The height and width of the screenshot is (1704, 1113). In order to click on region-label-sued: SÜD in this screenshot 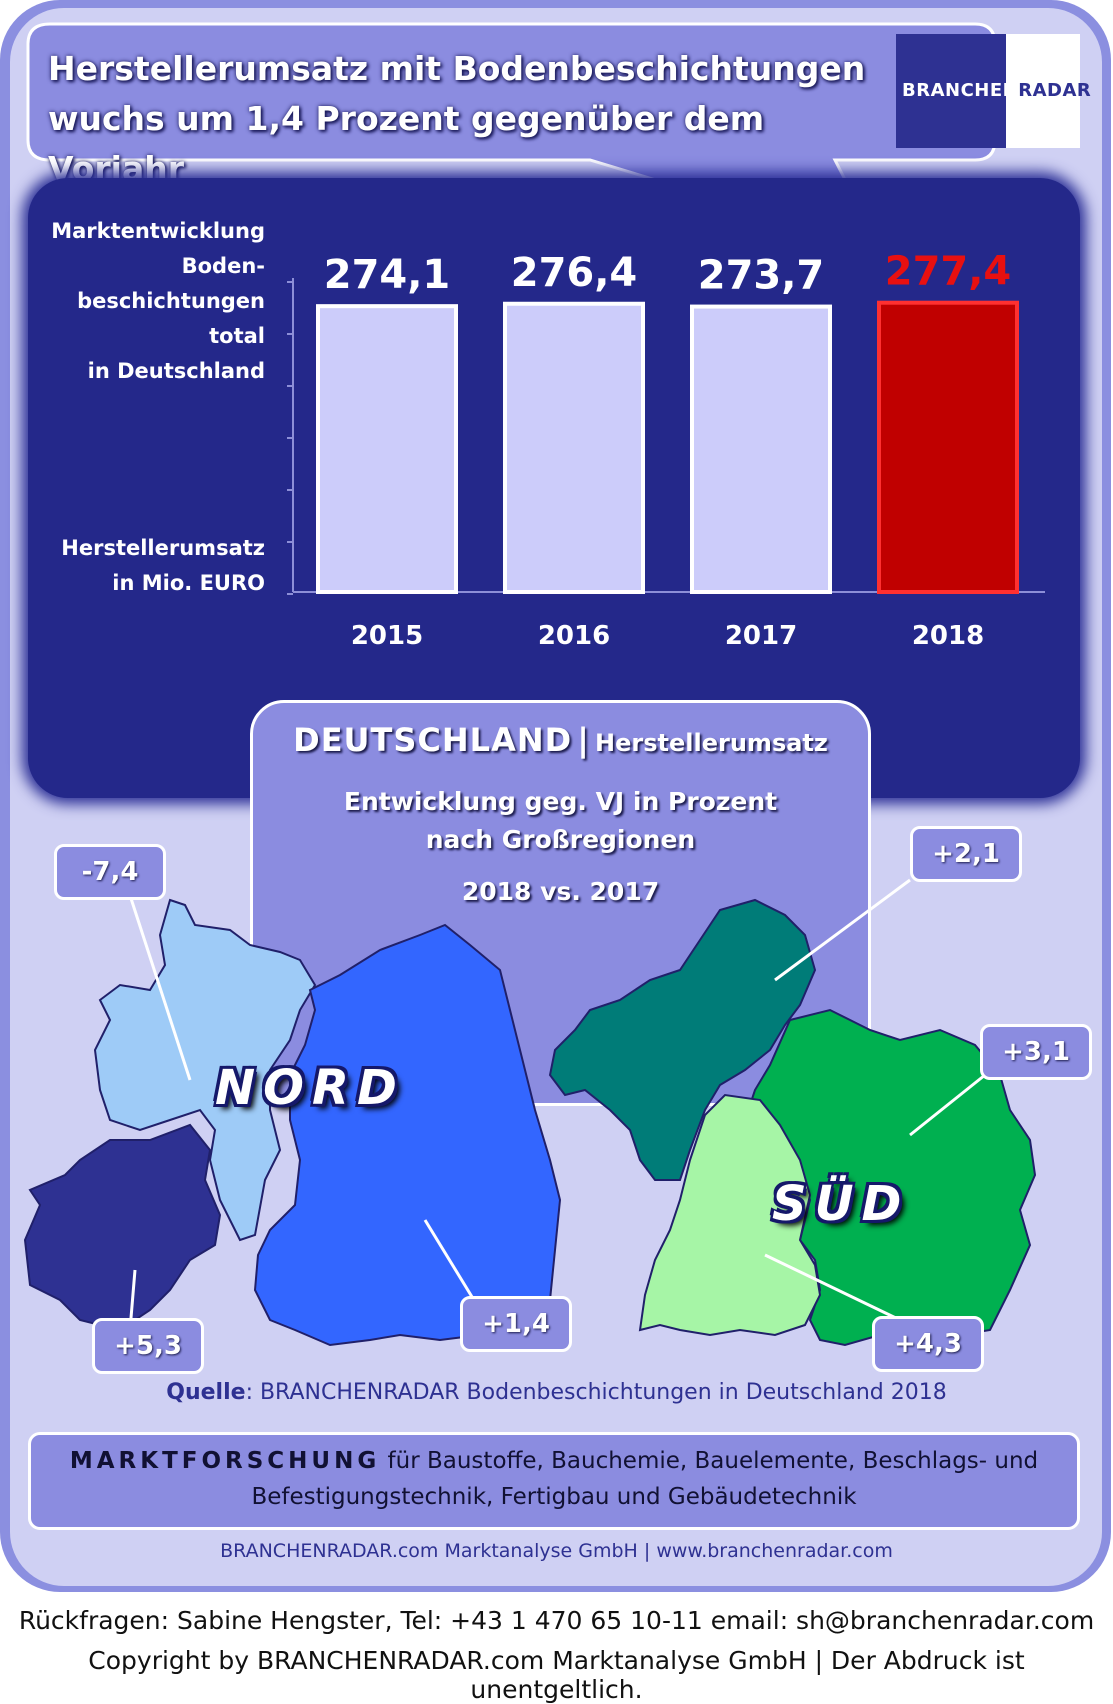, I will do `click(841, 1204)`.